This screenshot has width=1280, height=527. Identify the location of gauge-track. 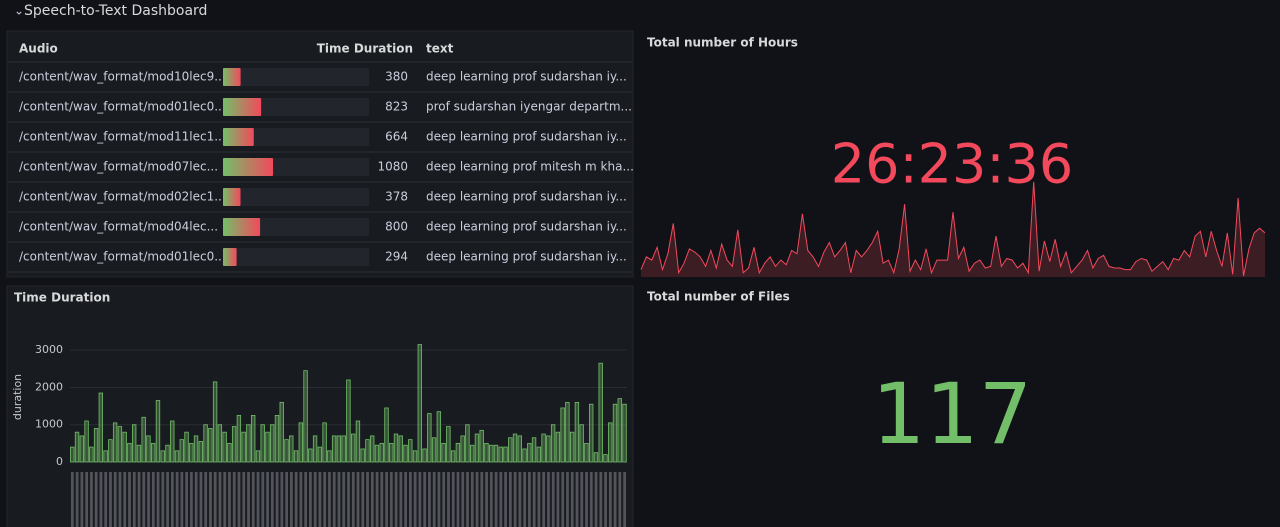
(296, 257).